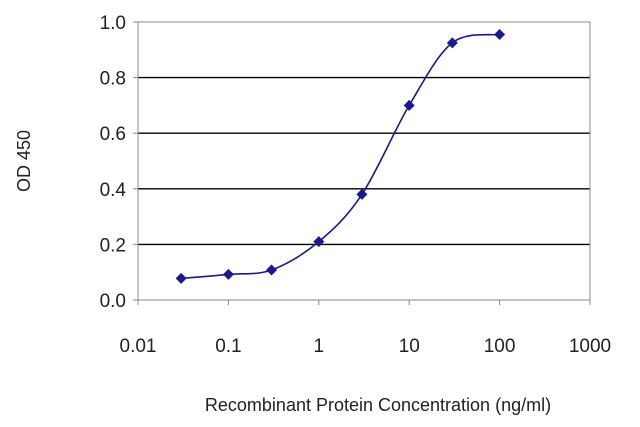 The image size is (640, 427). What do you see at coordinates (138, 346) in the screenshot?
I see `x-tick-label-0: 0.01` at bounding box center [138, 346].